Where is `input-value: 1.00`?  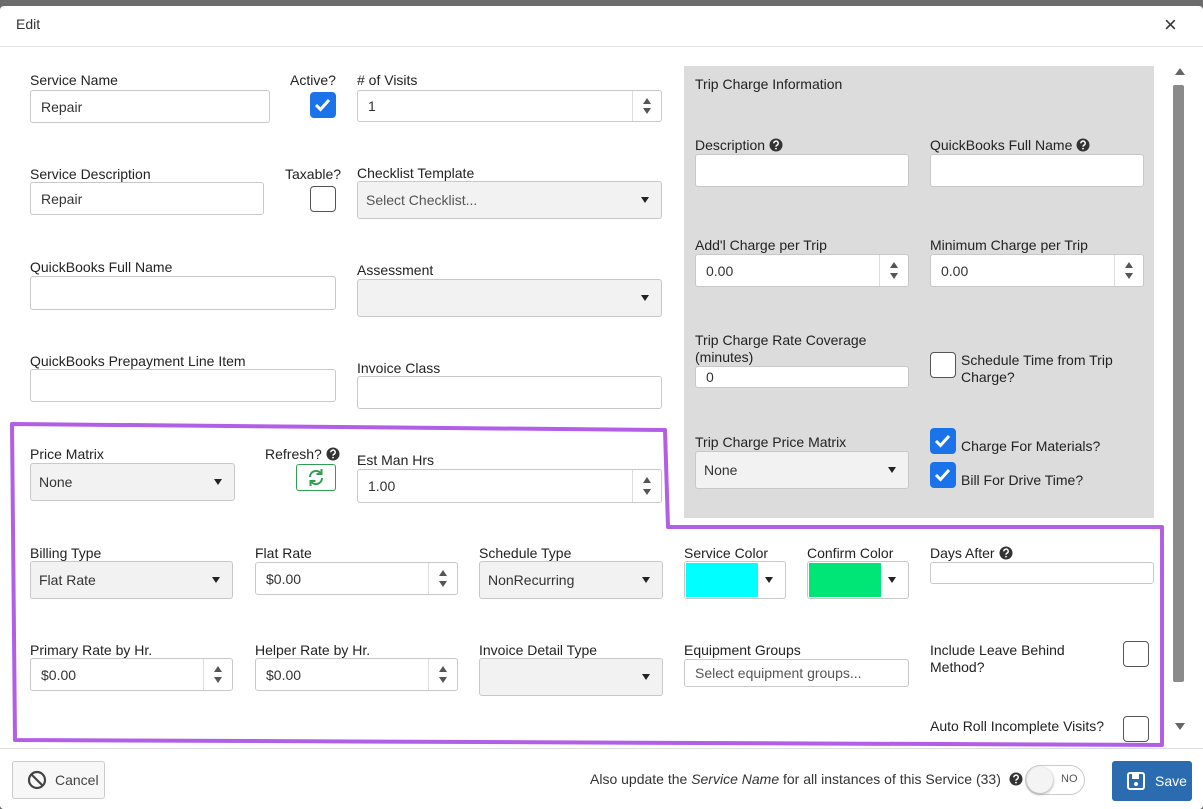 input-value: 1.00 is located at coordinates (382, 486).